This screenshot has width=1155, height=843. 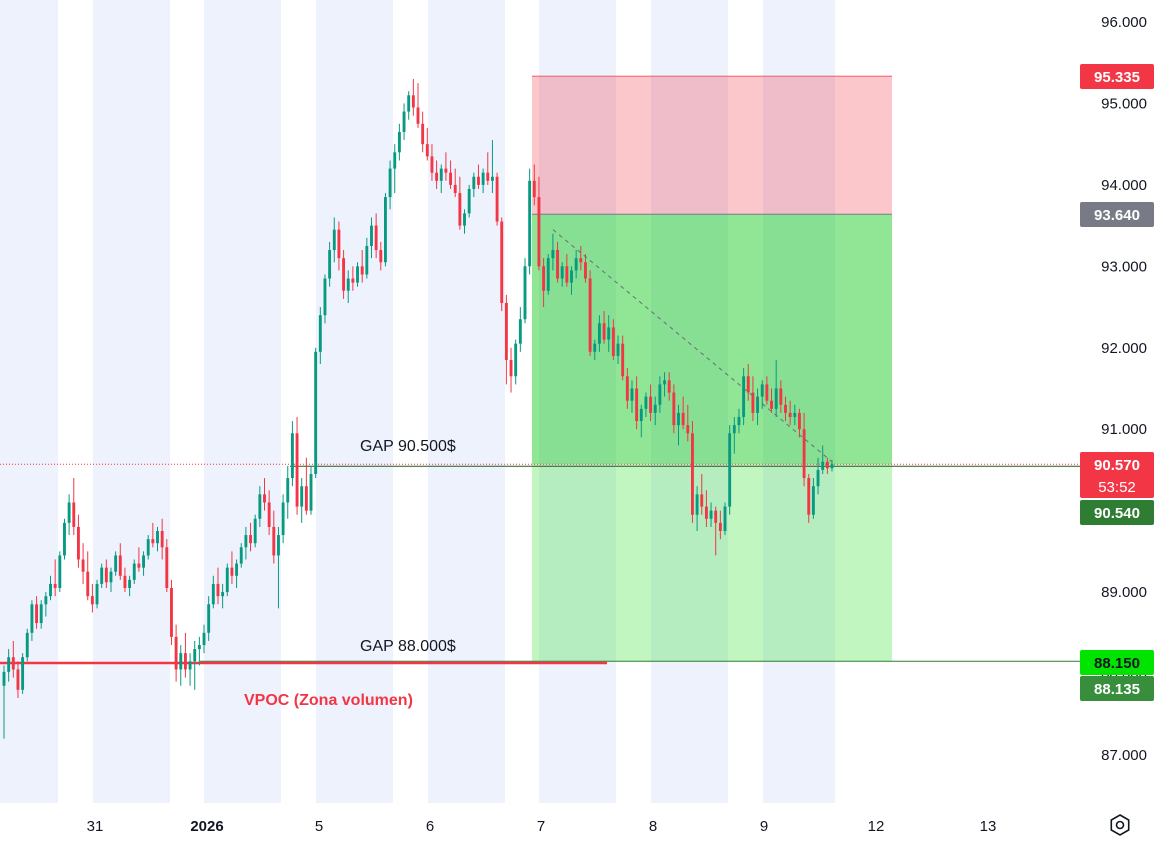 What do you see at coordinates (712, 145) in the screenshot?
I see `stop-loss-zone` at bounding box center [712, 145].